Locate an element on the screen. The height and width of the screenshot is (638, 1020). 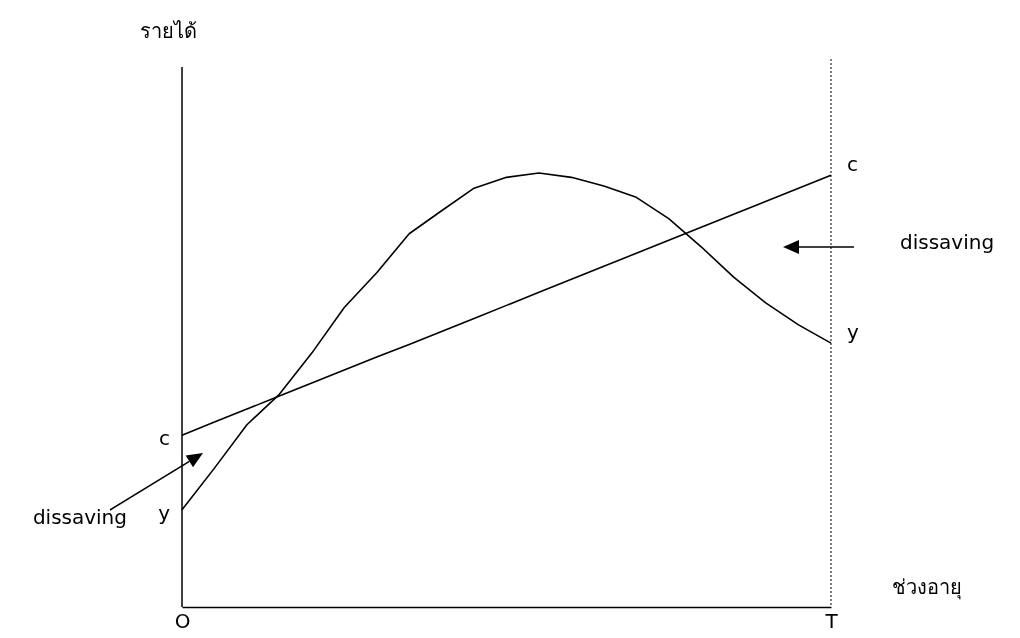
text: รายได้ is located at coordinates (168, 31).